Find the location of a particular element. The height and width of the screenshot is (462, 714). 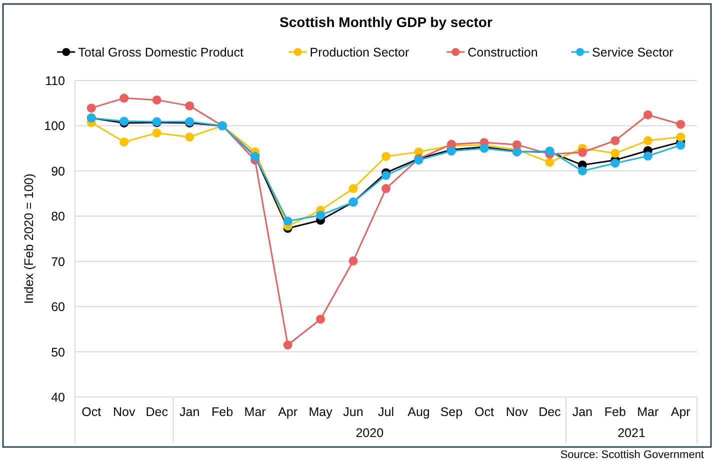

y-tick-label: 50 is located at coordinates (58, 352).